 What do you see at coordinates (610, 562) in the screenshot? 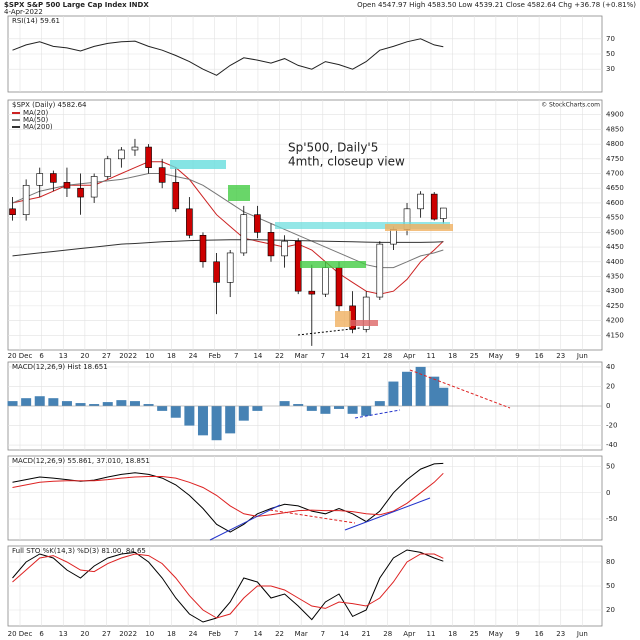
I see `y-tick-label: 80` at bounding box center [610, 562].